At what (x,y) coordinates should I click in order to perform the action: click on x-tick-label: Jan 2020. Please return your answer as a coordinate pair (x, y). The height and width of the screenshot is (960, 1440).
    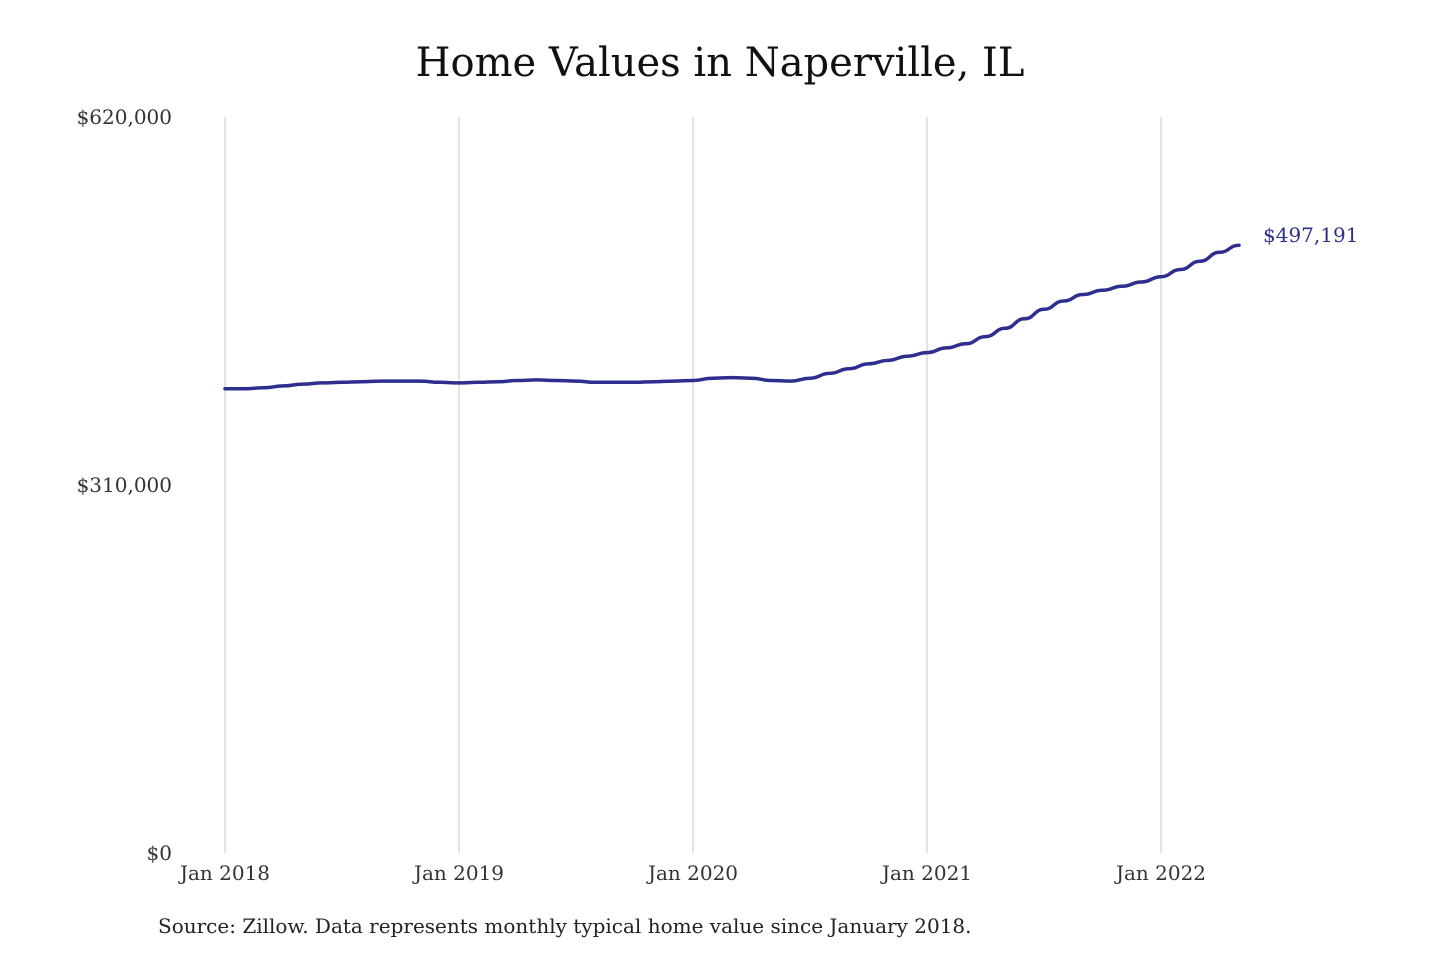
    Looking at the image, I should click on (692, 873).